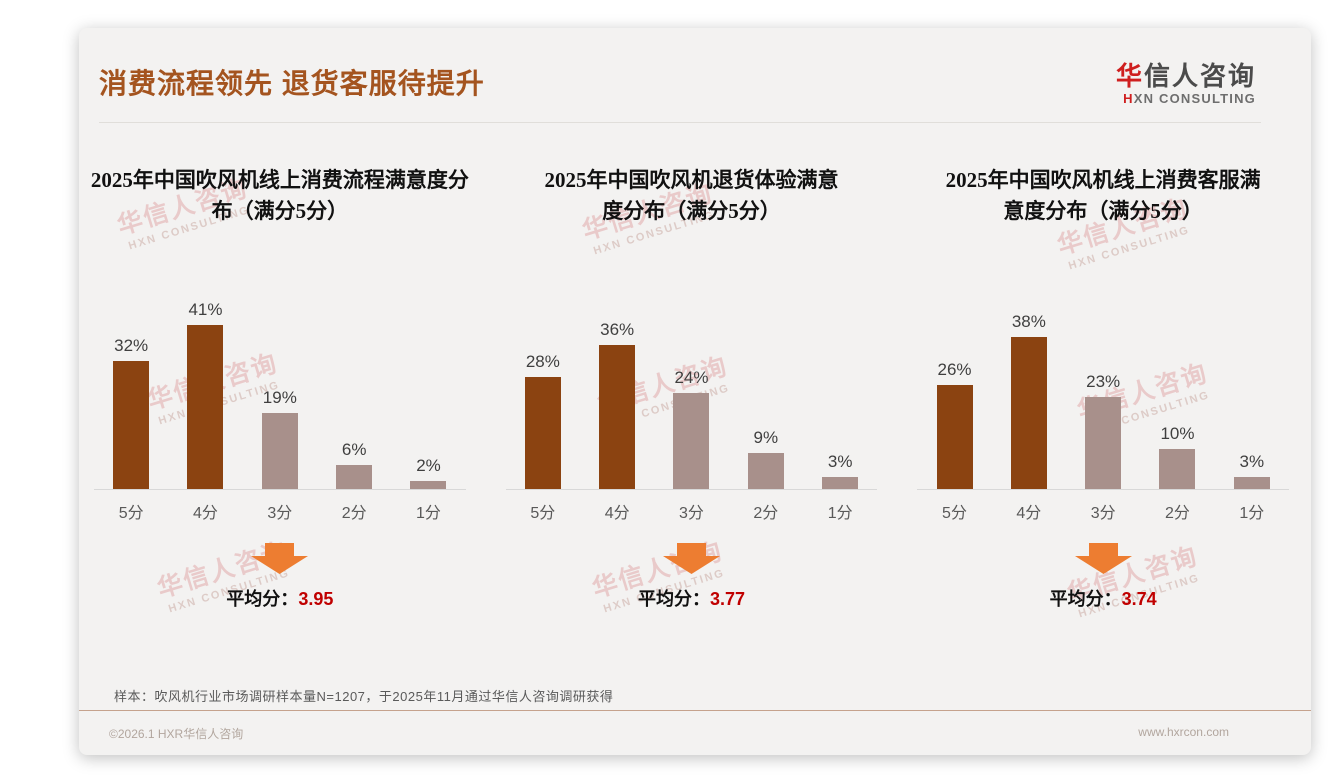  I want to click on bar-value-label: 36%, so click(617, 329).